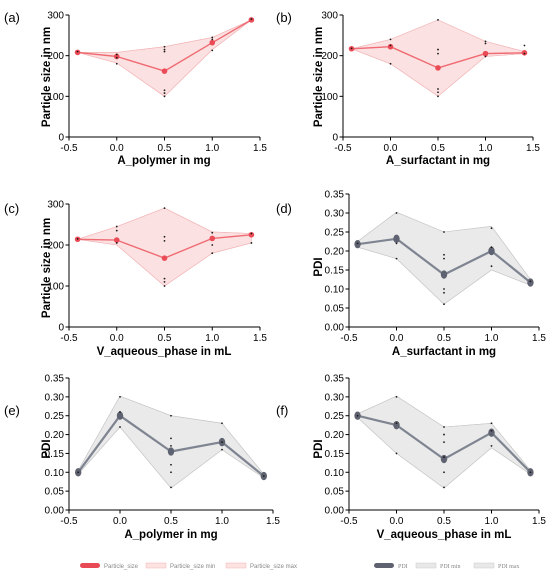 This screenshot has height=574, width=550. Describe the element at coordinates (212, 148) in the screenshot. I see `x-tick-label-a: 1.0` at that location.